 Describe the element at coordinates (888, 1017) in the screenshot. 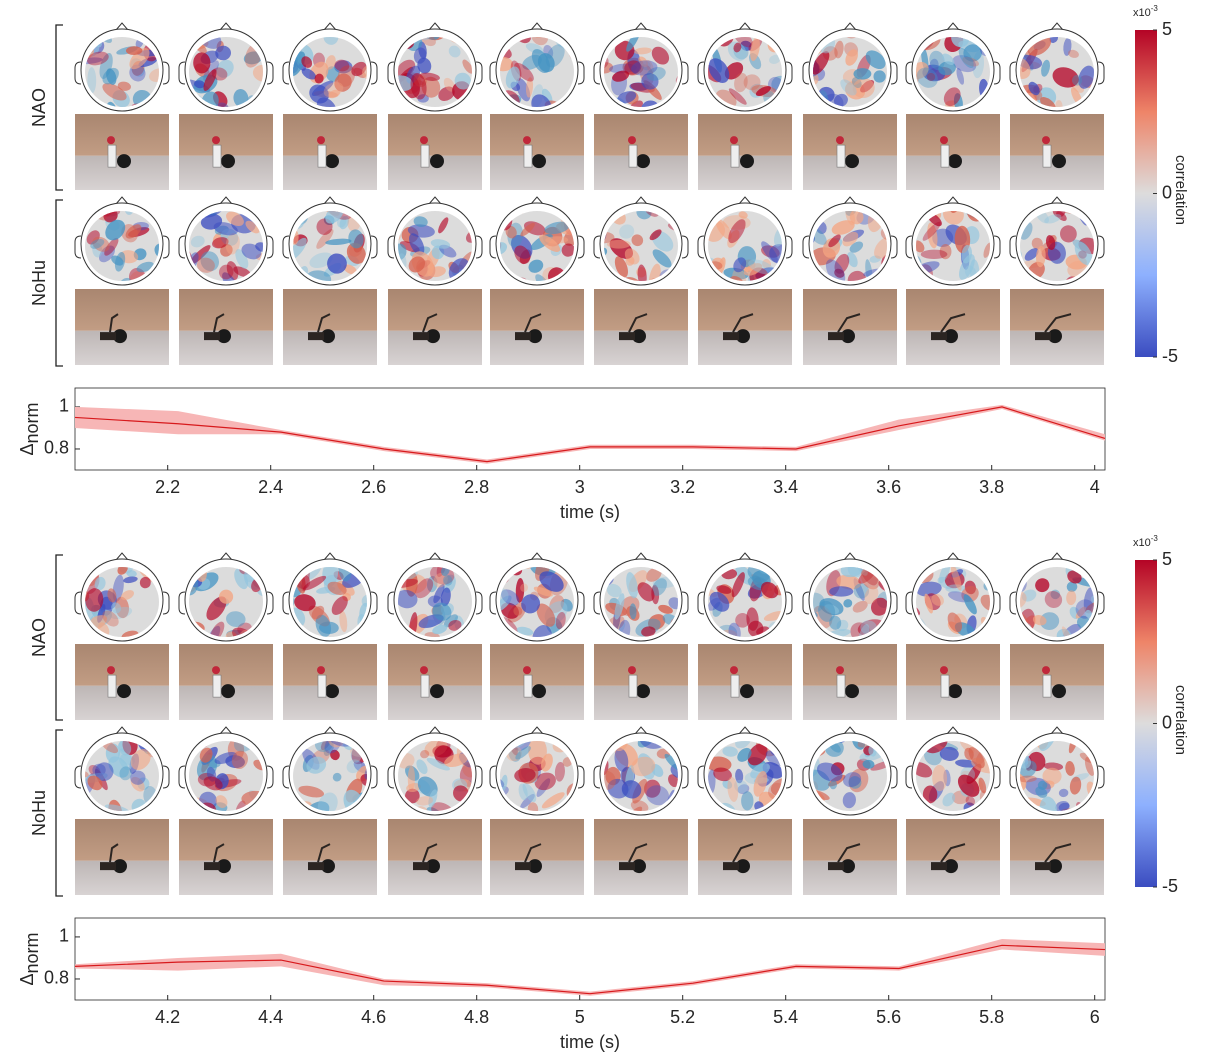

I see `x-tick-label: 5.6` at that location.